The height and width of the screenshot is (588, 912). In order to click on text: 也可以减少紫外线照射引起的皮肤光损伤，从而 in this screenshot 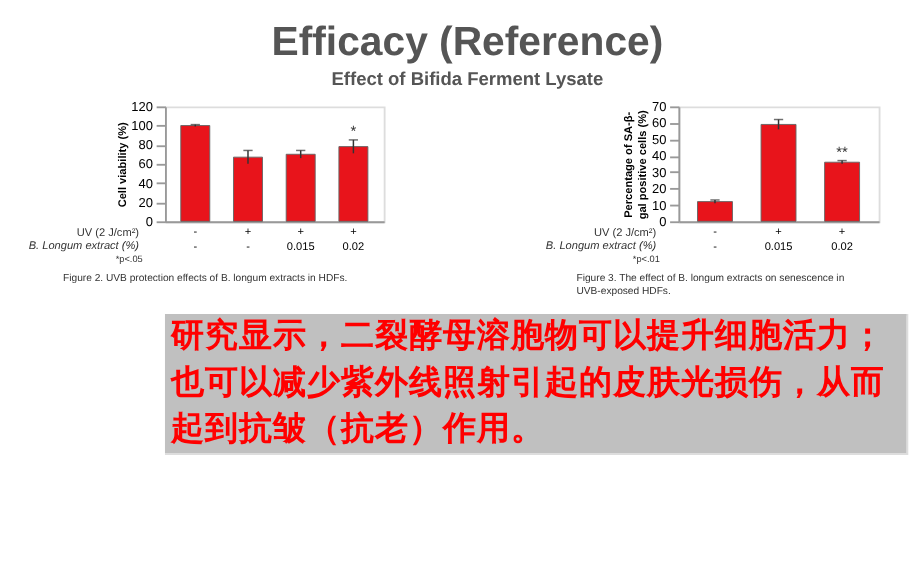, I will do `click(526, 381)`.